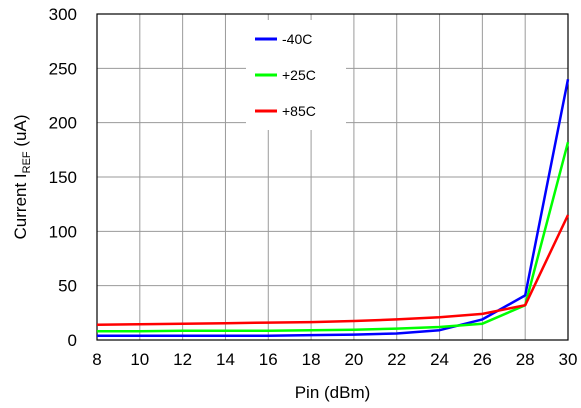  Describe the element at coordinates (299, 111) in the screenshot. I see `legend-label: +85C` at that location.